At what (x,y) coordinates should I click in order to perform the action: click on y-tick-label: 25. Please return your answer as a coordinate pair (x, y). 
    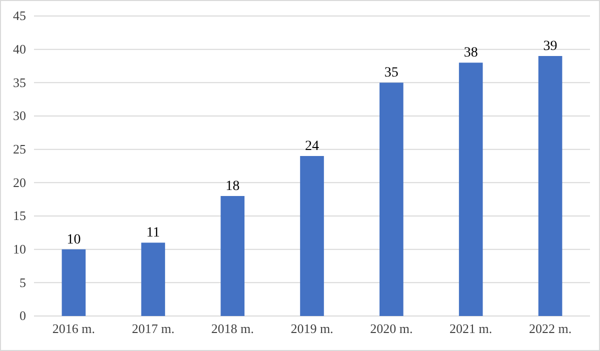
    Looking at the image, I should click on (19, 148).